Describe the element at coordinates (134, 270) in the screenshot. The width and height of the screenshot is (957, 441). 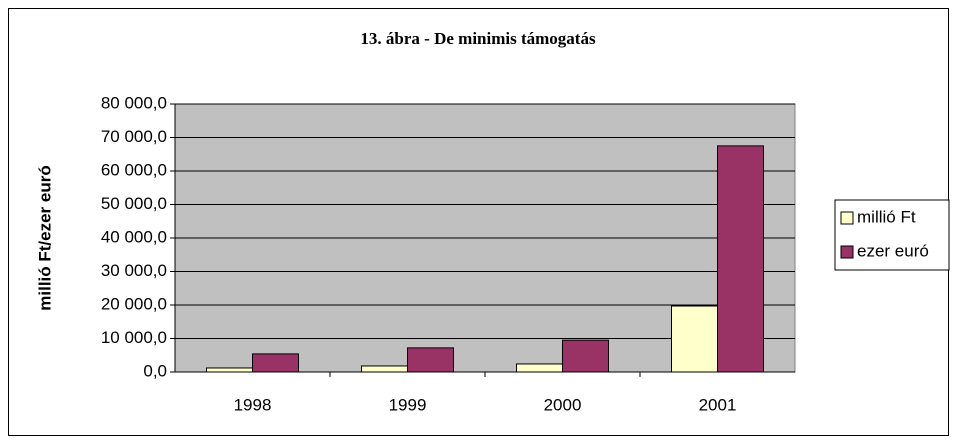
I see `y-tick-label: 30 000,0` at that location.